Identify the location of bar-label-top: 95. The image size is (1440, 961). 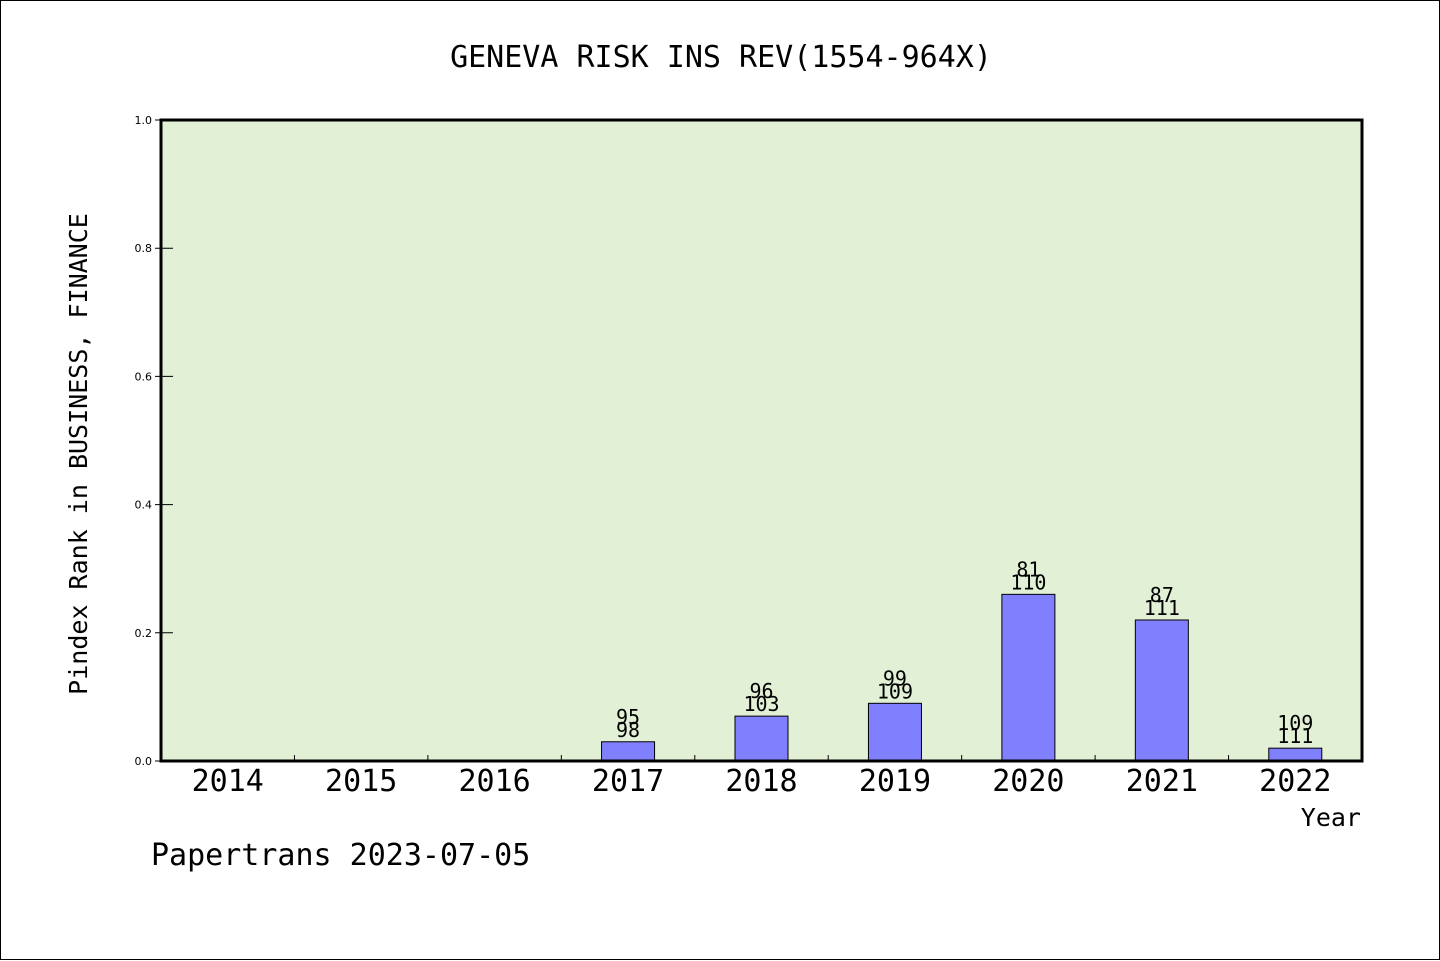
(628, 717).